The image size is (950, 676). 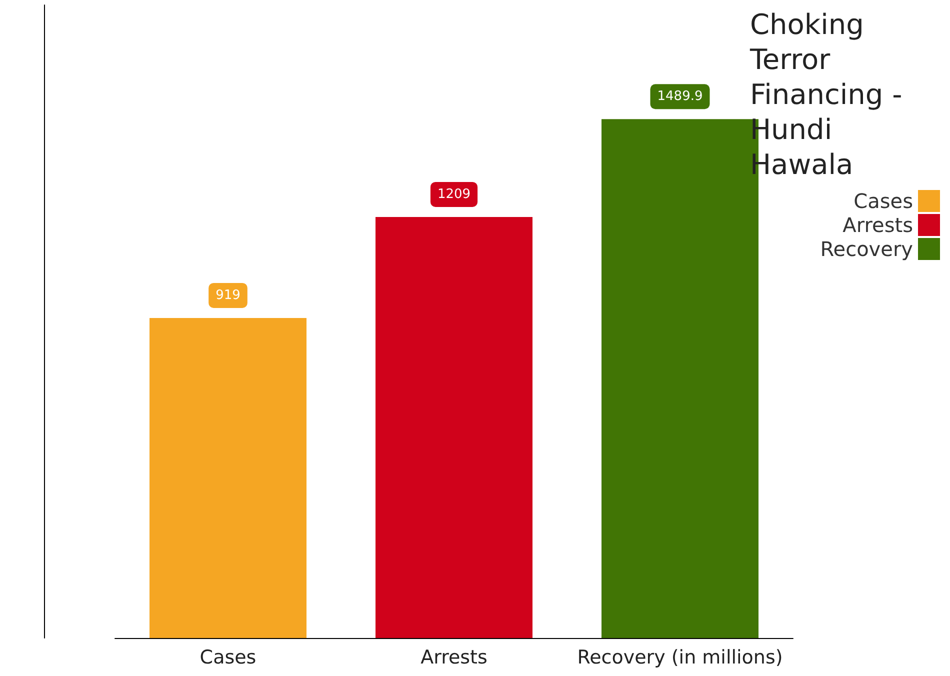 I want to click on data-label: 1209, so click(x=454, y=194).